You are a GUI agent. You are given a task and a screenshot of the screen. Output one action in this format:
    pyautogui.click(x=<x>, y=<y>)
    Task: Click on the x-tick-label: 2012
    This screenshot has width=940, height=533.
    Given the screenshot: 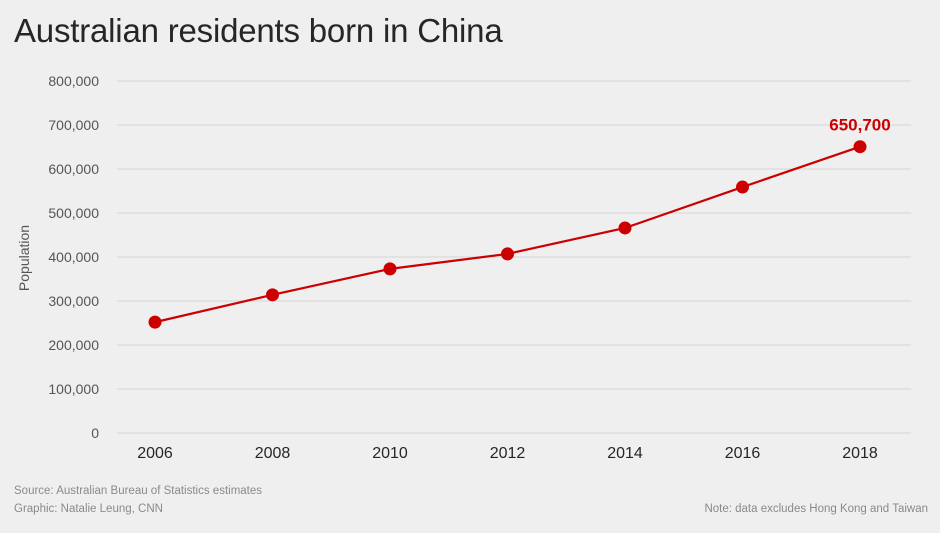 What is the action you would take?
    pyautogui.click(x=508, y=453)
    